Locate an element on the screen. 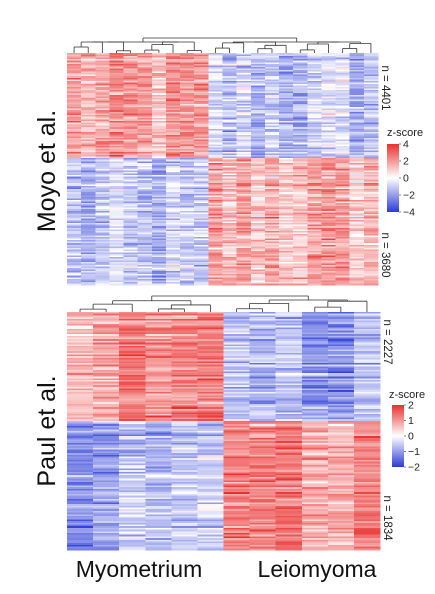 This screenshot has width=435, height=594. colorbar-gradient is located at coordinates (393, 178).